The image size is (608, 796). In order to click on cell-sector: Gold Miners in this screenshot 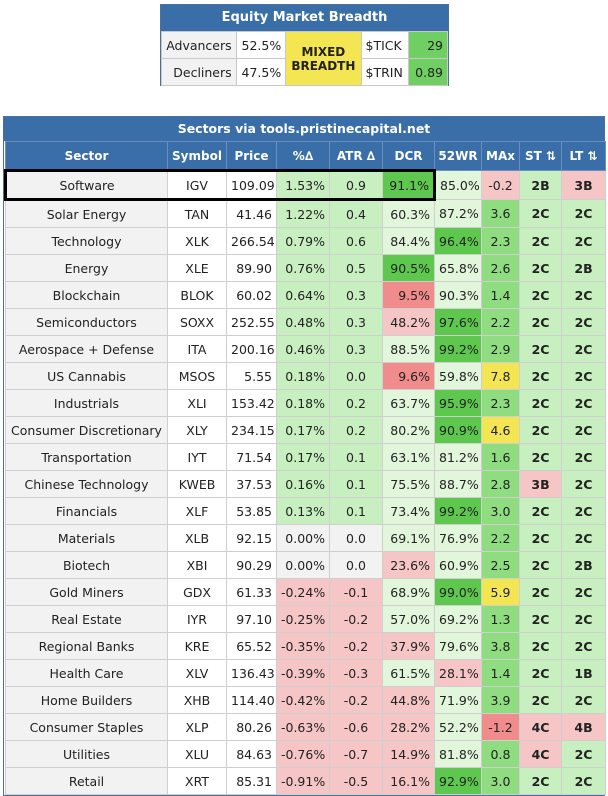, I will do `click(86, 592)`.